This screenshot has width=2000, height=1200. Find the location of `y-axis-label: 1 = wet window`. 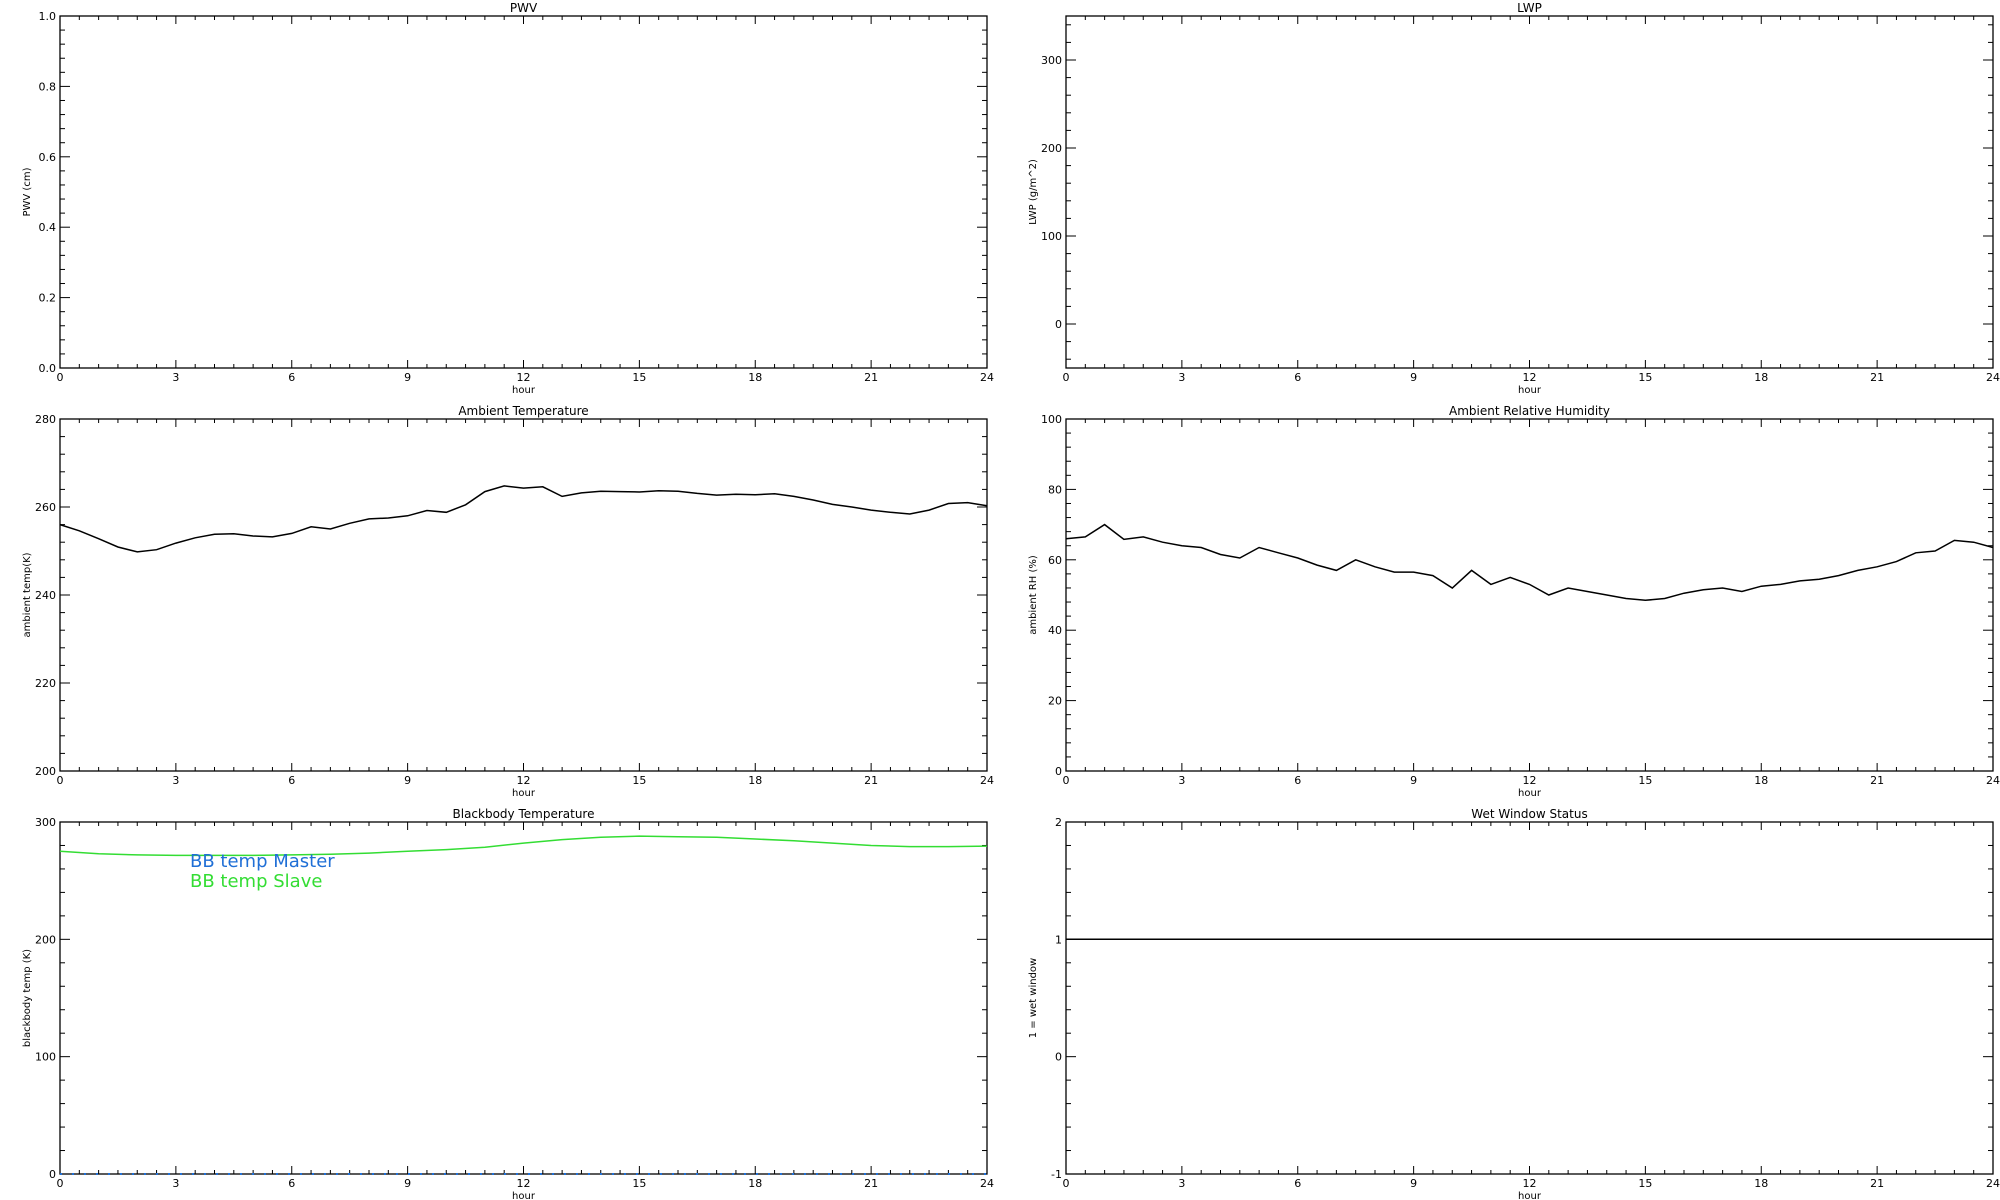

y-axis-label: 1 = wet window is located at coordinates (1033, 998).